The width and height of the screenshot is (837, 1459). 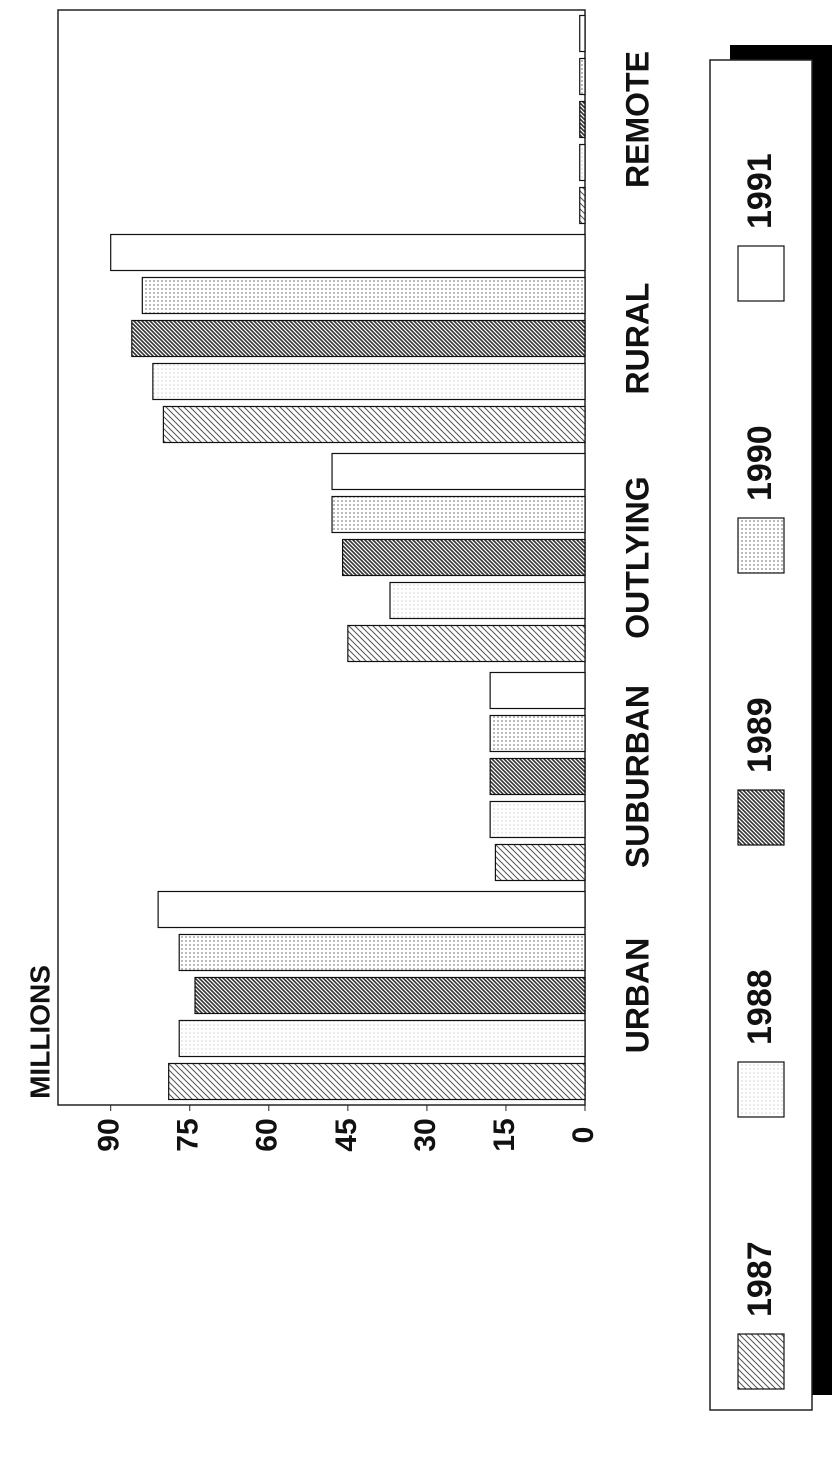 What do you see at coordinates (760, 1007) in the screenshot?
I see `legend-label: 1988` at bounding box center [760, 1007].